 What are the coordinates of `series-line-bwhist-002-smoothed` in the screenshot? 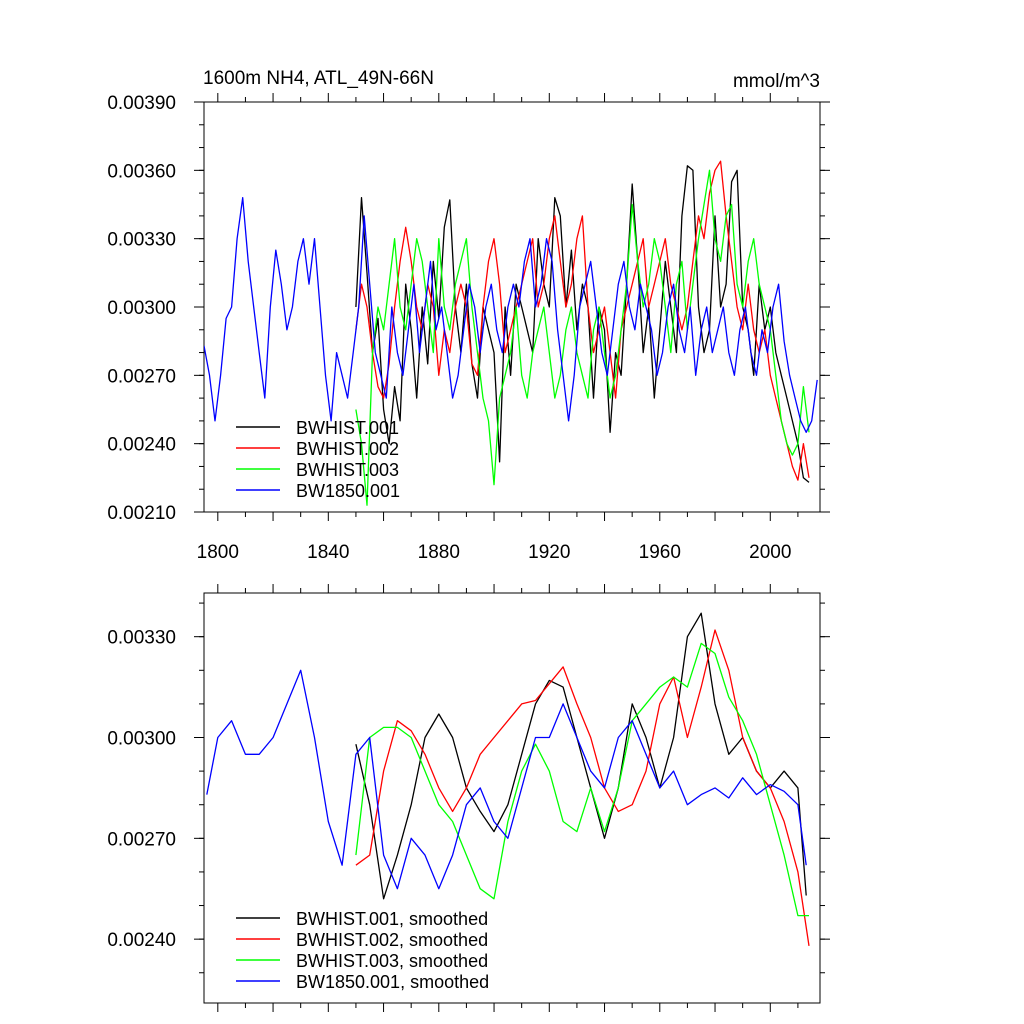 It's located at (582, 787).